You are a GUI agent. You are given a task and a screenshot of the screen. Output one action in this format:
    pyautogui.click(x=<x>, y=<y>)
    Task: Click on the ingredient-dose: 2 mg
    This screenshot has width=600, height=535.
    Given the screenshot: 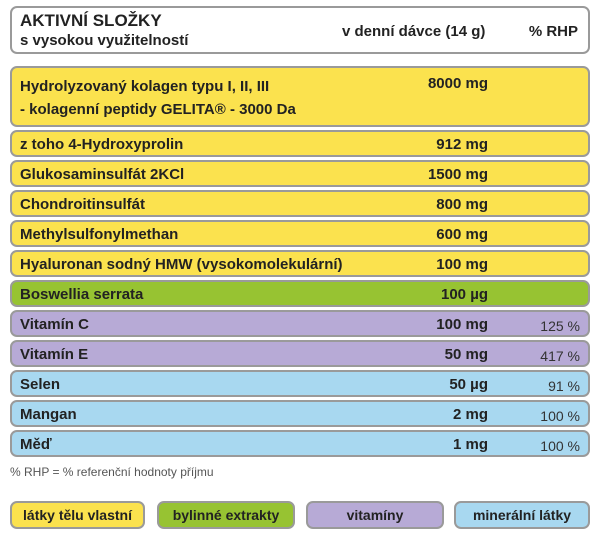 What is the action you would take?
    pyautogui.click(x=470, y=414)
    